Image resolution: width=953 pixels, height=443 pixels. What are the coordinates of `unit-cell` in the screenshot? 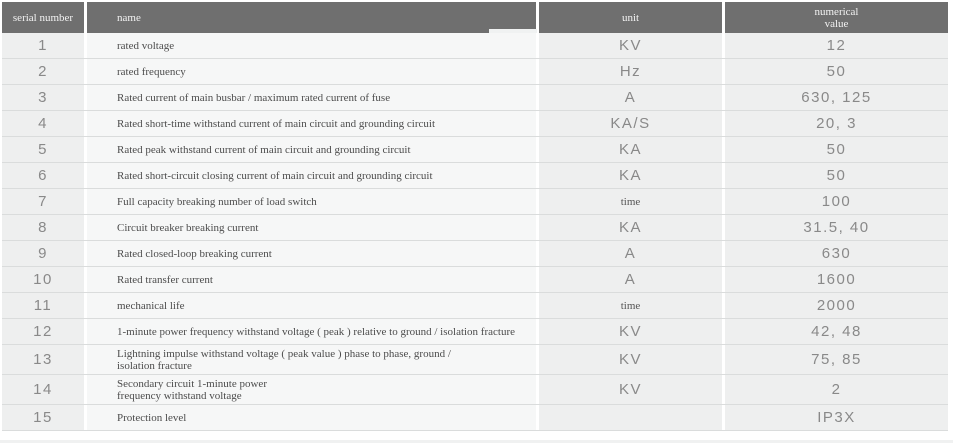 It's located at (630, 417).